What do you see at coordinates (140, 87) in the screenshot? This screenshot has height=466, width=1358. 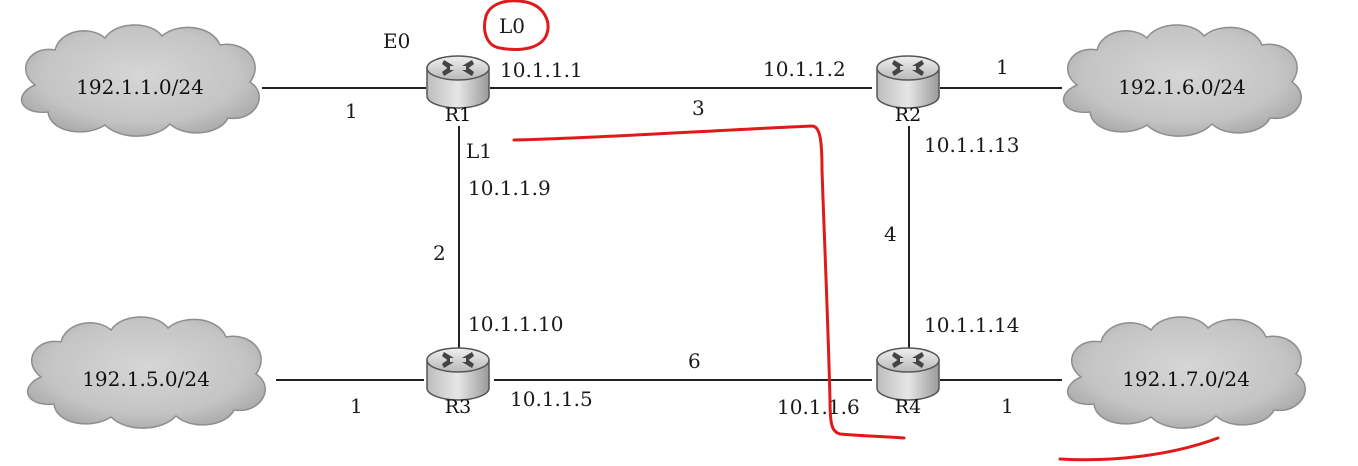 I see `network-label: 192.1.1.0/24` at bounding box center [140, 87].